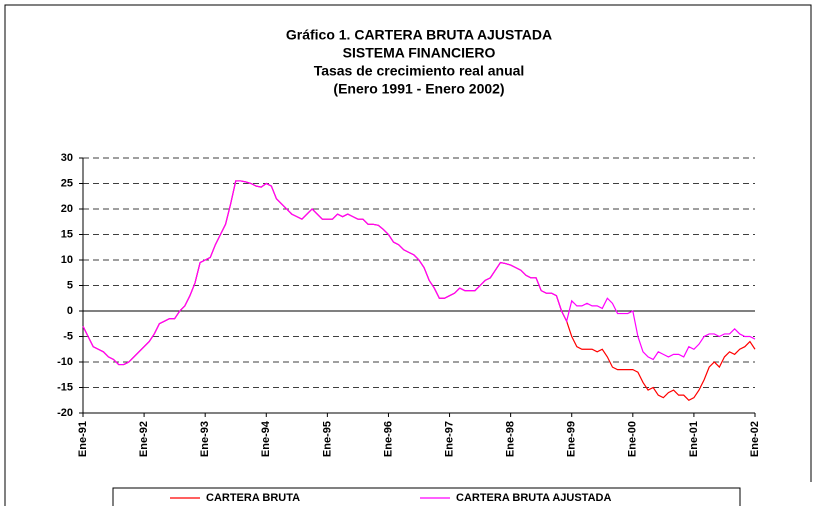 Image resolution: width=814 pixels, height=506 pixels. I want to click on y-tick-label: -10, so click(65, 362).